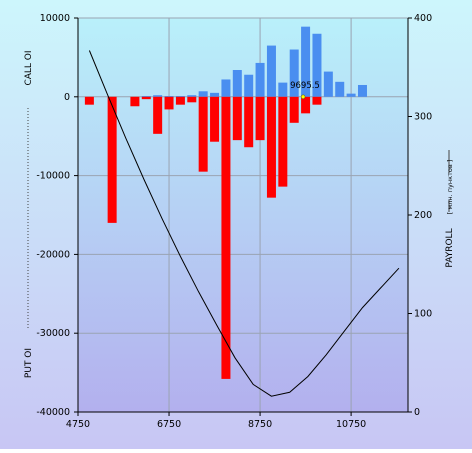  What do you see at coordinates (450, 187) in the screenshot?
I see `right-axis-unit: [ млн. пунктов ]` at bounding box center [450, 187].